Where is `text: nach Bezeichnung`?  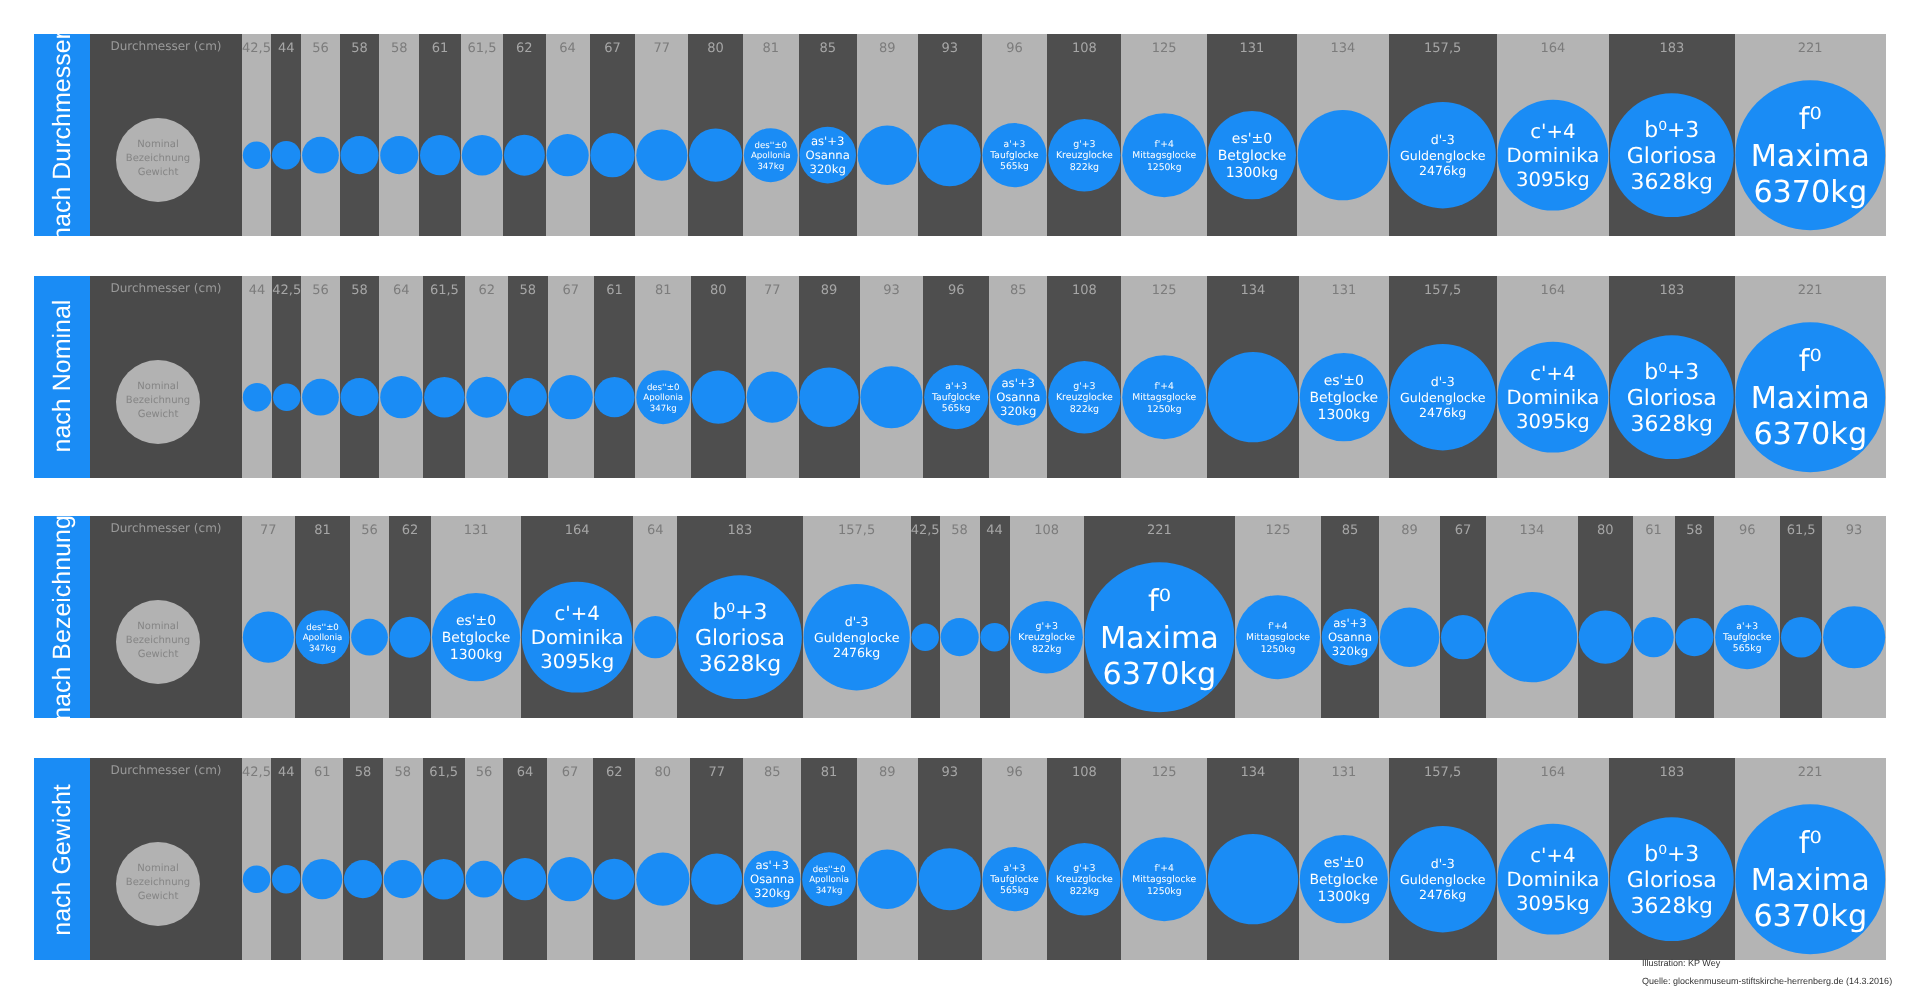
text: nach Bezeichnung is located at coordinates (62, 617).